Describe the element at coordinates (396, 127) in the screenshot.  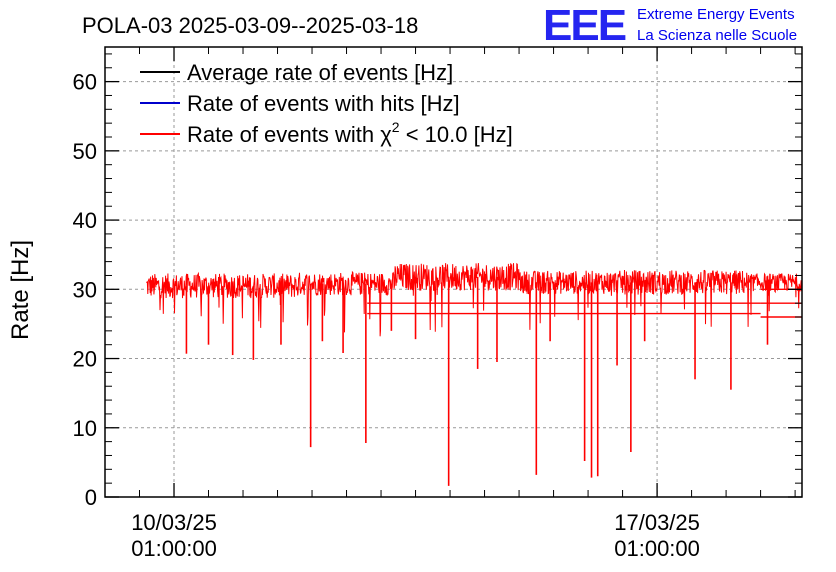
I see `legend-chi2-sup: 2` at that location.